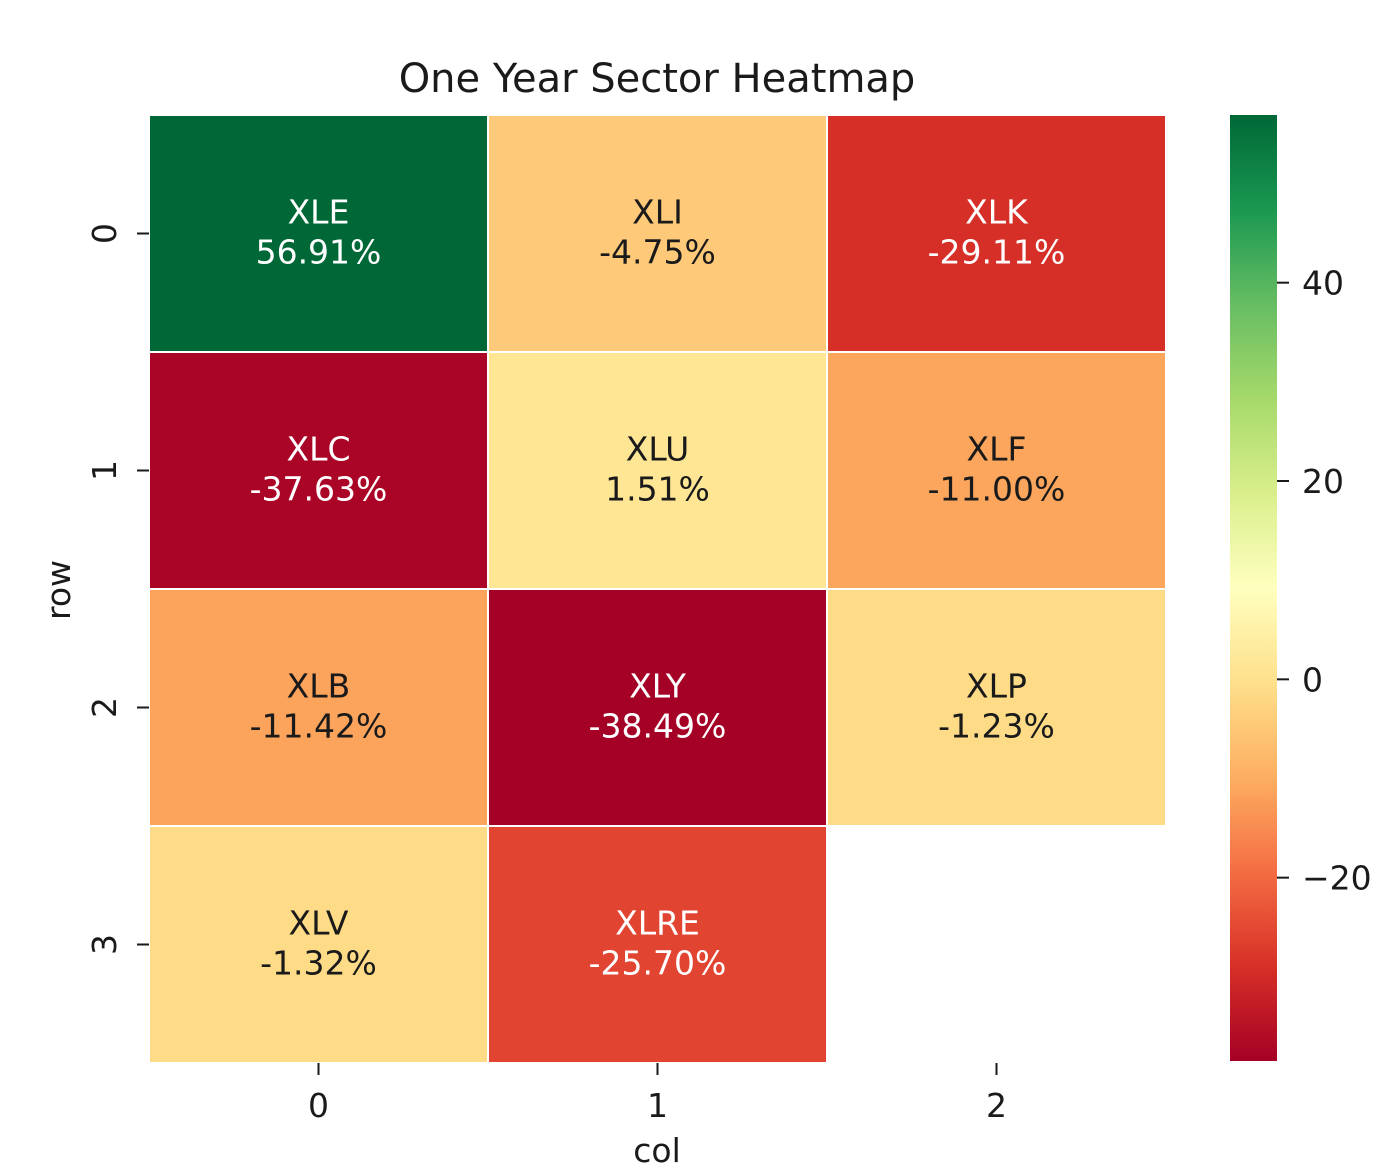 This screenshot has height=1176, width=1400. What do you see at coordinates (117, 589) in the screenshot?
I see `y-axis: 0 1 2 3` at bounding box center [117, 589].